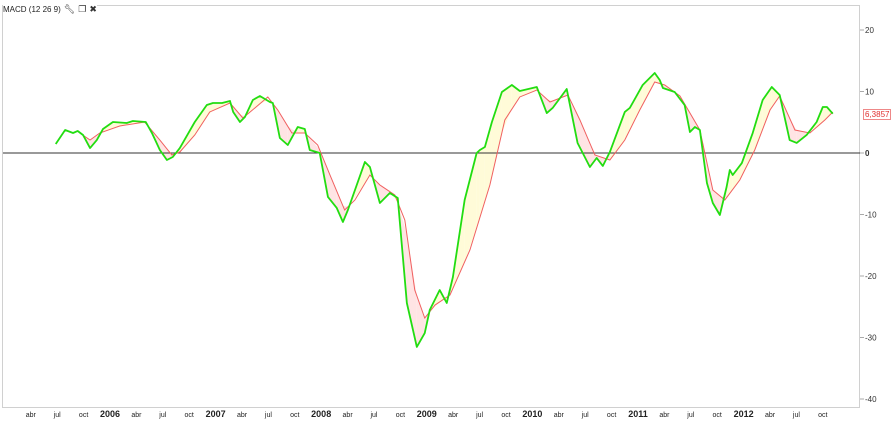 Image resolution: width=891 pixels, height=422 pixels. Describe the element at coordinates (321, 414) in the screenshot. I see `x-tick-label: 2008` at that location.